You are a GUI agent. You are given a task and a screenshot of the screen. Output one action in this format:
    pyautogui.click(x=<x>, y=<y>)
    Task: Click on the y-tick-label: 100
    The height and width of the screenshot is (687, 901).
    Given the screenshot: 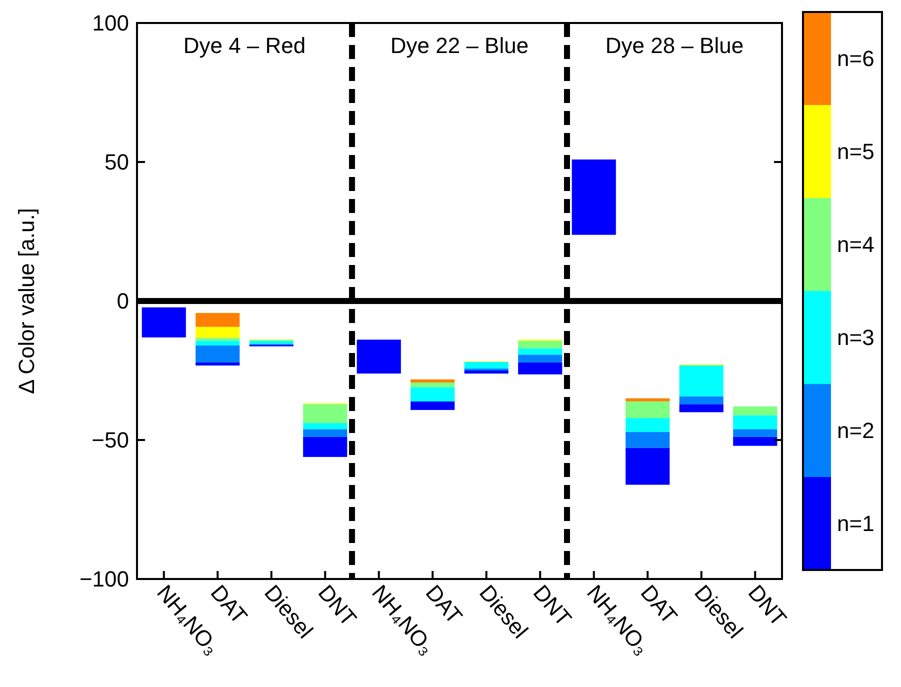 What is the action you would take?
    pyautogui.click(x=110, y=23)
    